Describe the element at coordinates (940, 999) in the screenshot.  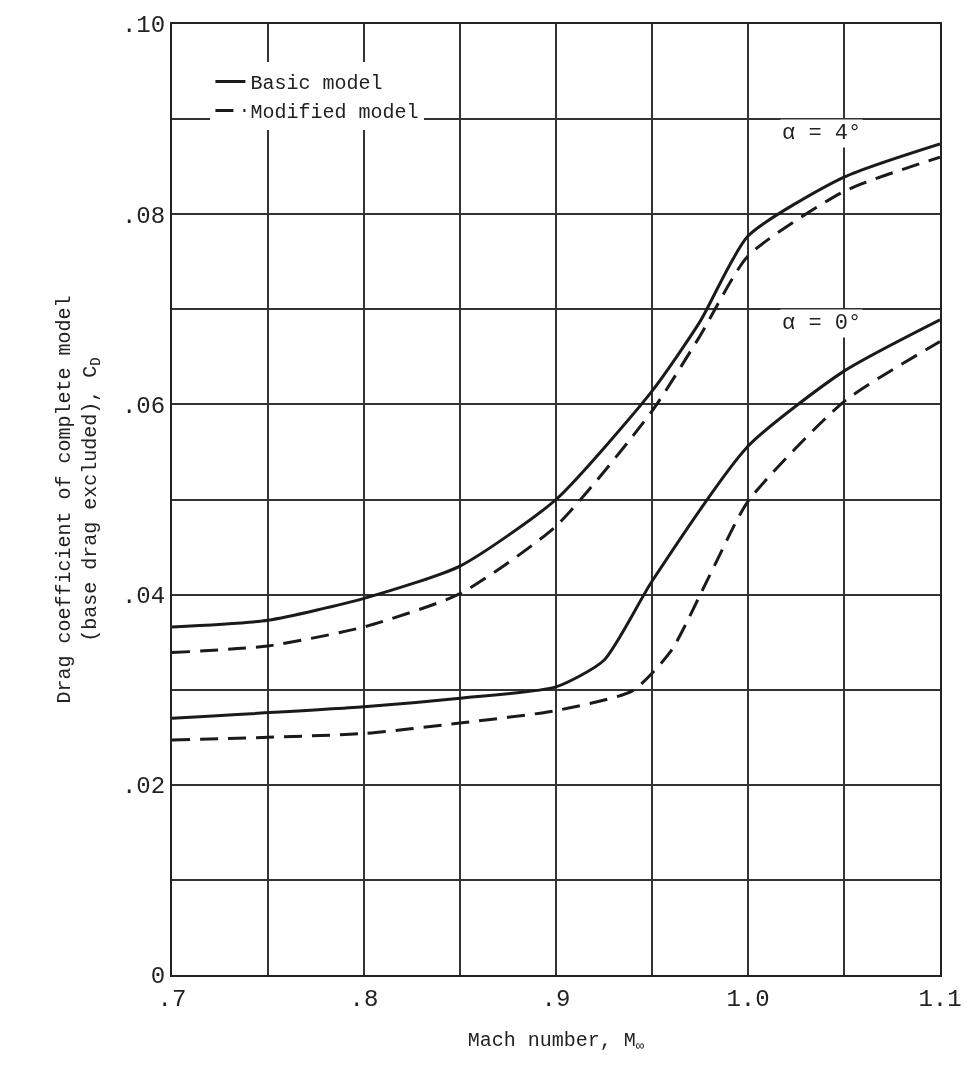
I see `x-tick-label: 1.1` at that location.